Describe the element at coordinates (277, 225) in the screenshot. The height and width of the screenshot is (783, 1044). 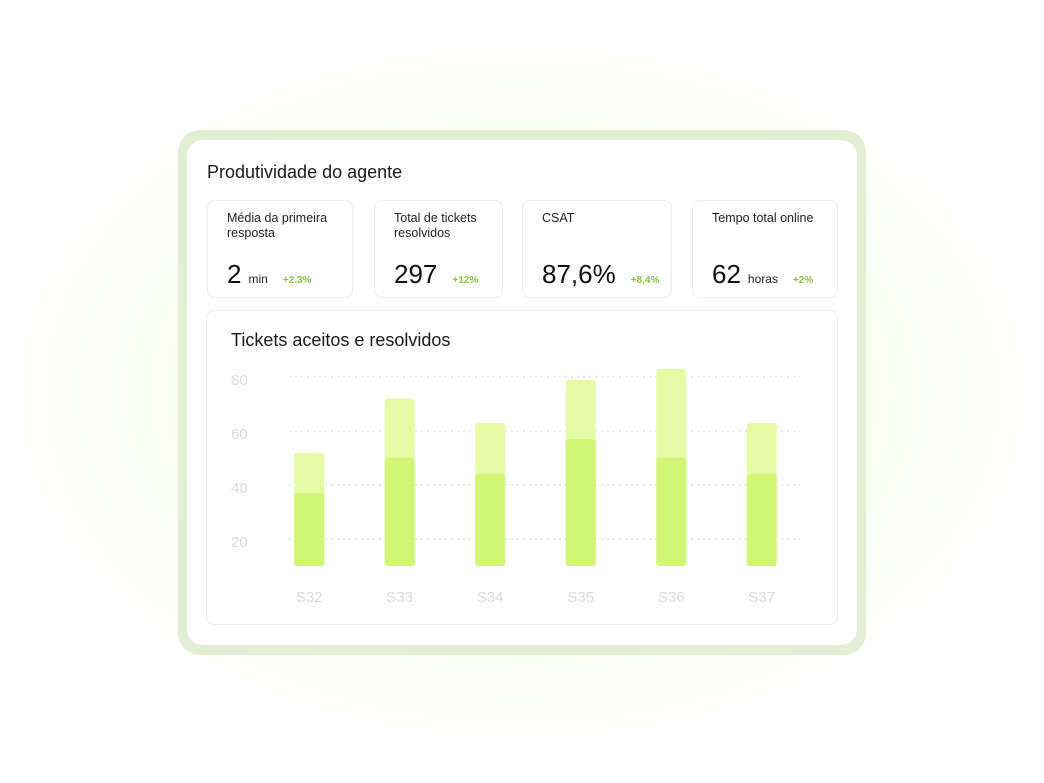
I see `kpi-label: Média da primeira resposta` at that location.